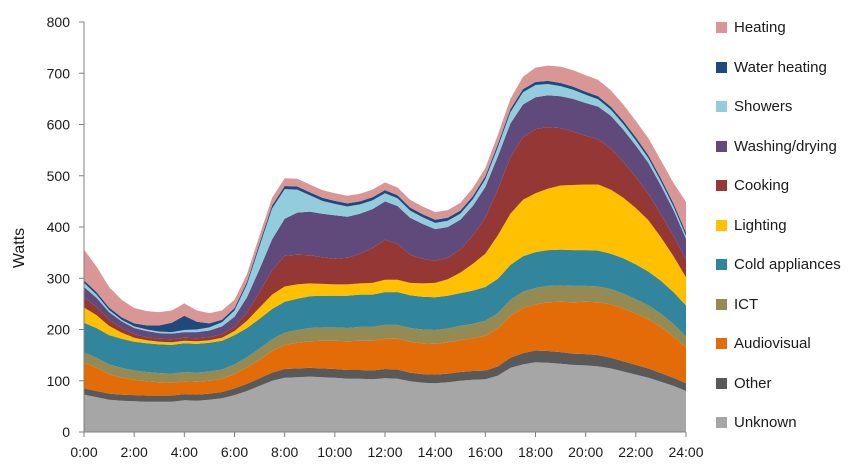  Describe the element at coordinates (635, 452) in the screenshot. I see `x-tick-label: 22:00` at that location.